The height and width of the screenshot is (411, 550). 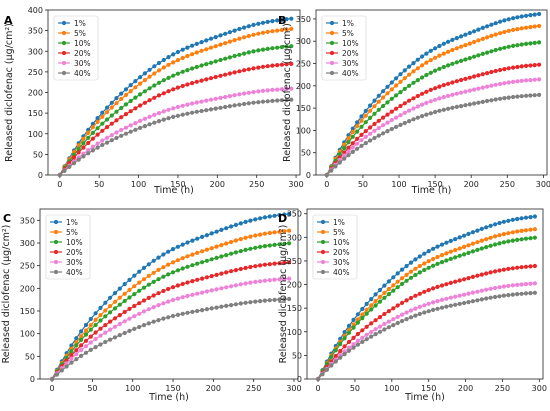 I want to click on panel-letter: D, so click(x=282, y=218).